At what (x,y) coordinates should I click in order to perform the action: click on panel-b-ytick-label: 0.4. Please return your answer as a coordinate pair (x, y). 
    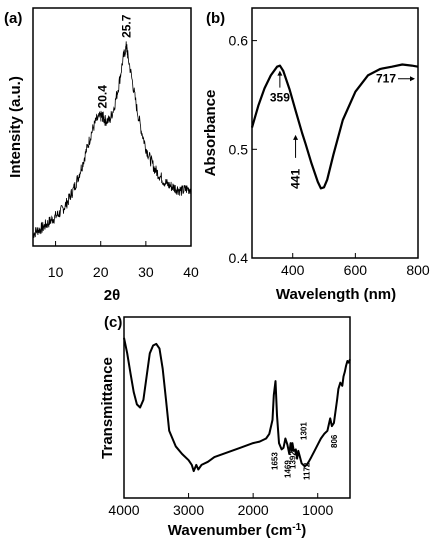
    Looking at the image, I should click on (239, 258).